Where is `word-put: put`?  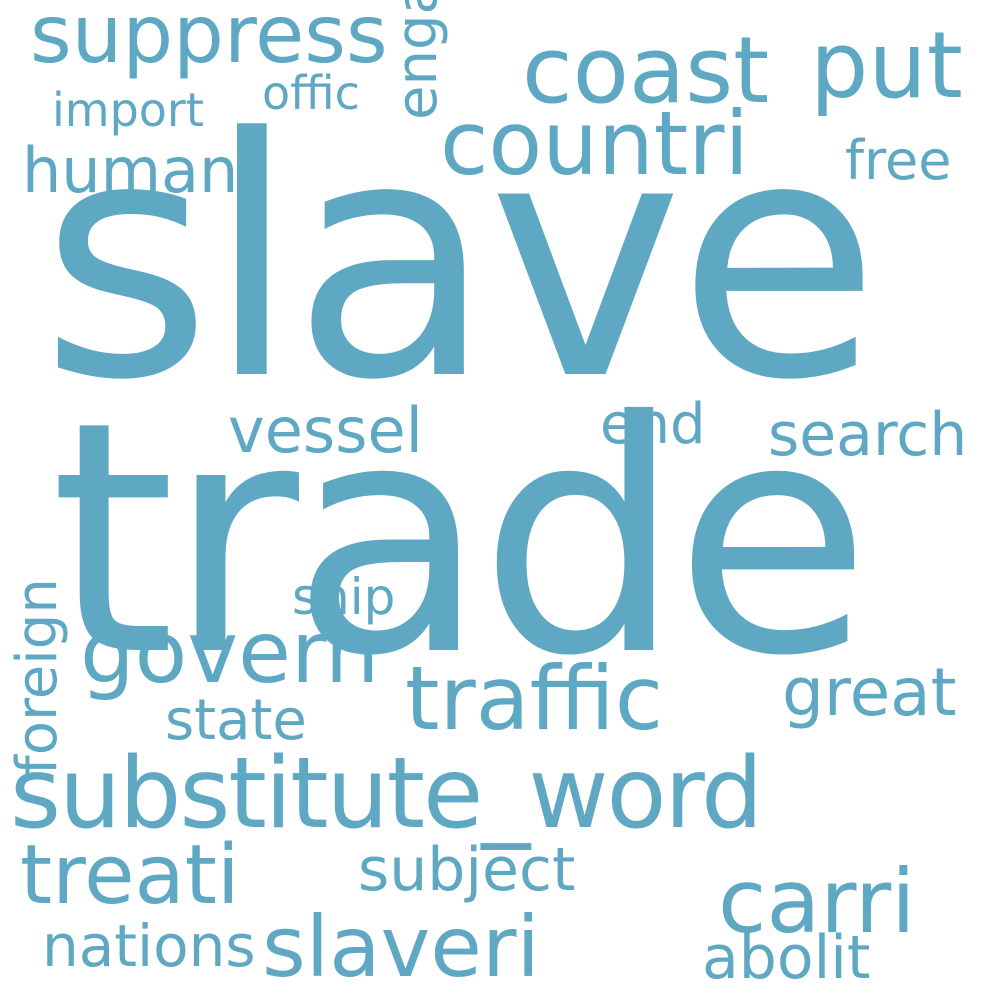
word-put: put is located at coordinates (886, 65).